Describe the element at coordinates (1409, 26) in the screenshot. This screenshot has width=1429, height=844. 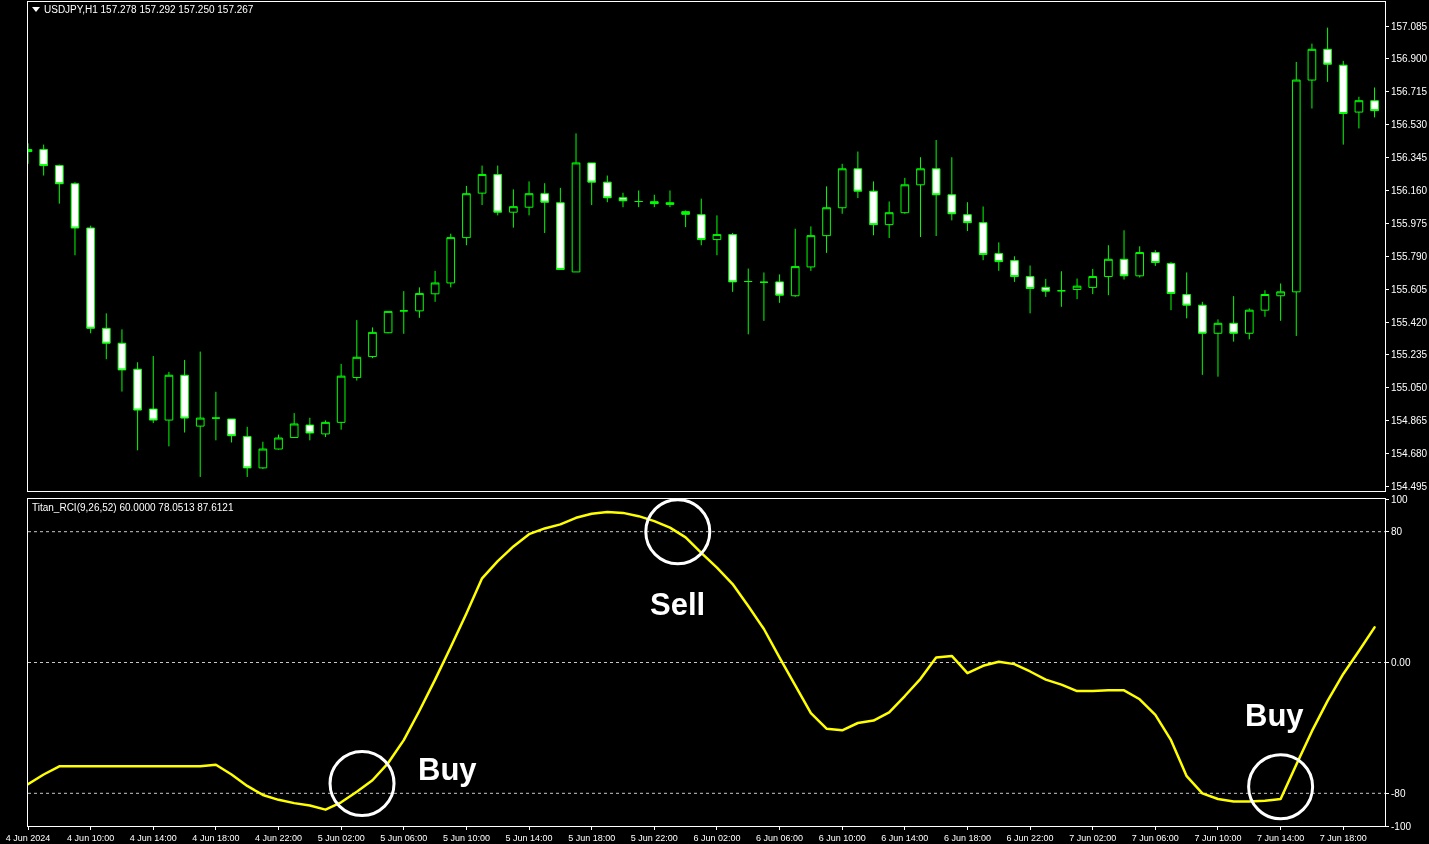
I see `y-tick-label: 157.085` at that location.